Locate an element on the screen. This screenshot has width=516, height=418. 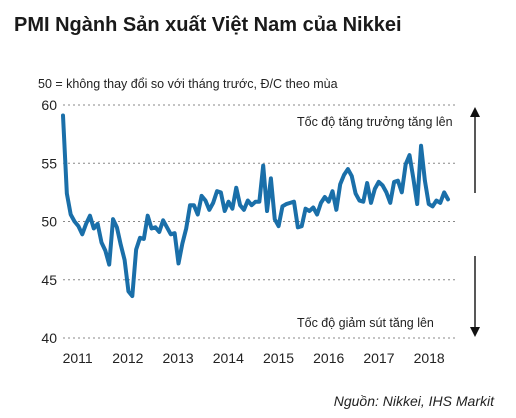
y-axis-ticks: 40 45 50 55 60 is located at coordinates (49, 221).